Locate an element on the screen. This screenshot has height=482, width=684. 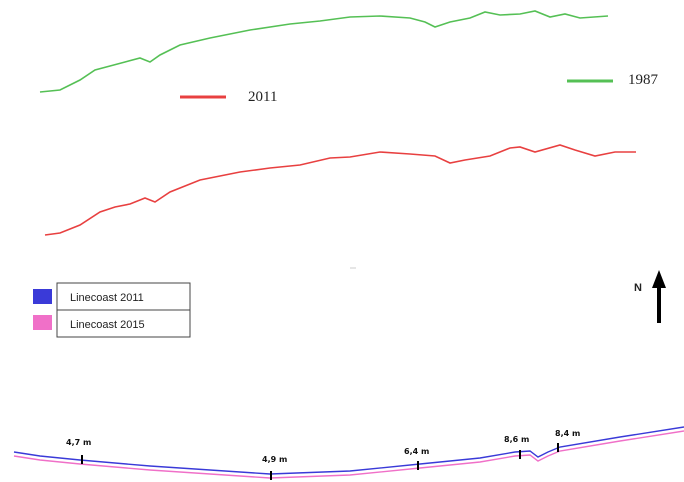
north-label: N is located at coordinates (638, 288).